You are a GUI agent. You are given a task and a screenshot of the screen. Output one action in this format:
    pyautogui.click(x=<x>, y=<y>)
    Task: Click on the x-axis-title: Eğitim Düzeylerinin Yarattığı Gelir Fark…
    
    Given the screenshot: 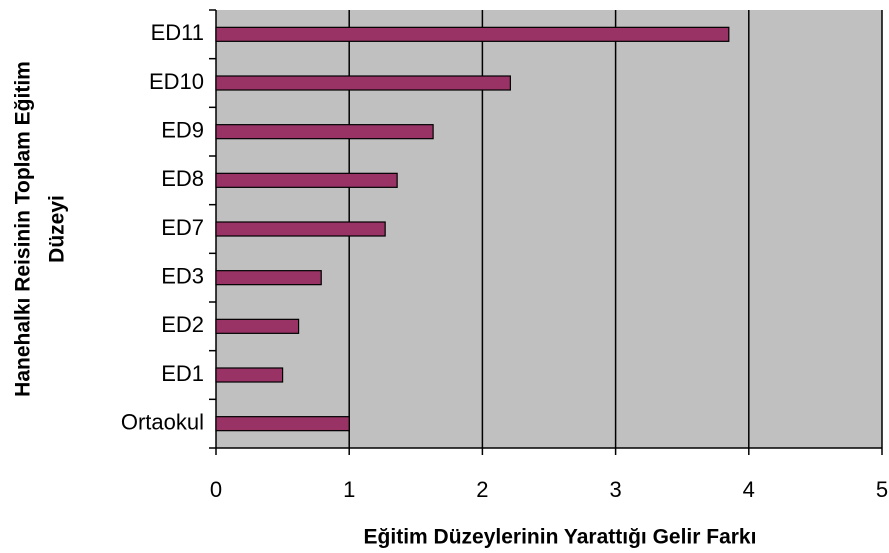 What is the action you would take?
    pyautogui.click(x=560, y=537)
    